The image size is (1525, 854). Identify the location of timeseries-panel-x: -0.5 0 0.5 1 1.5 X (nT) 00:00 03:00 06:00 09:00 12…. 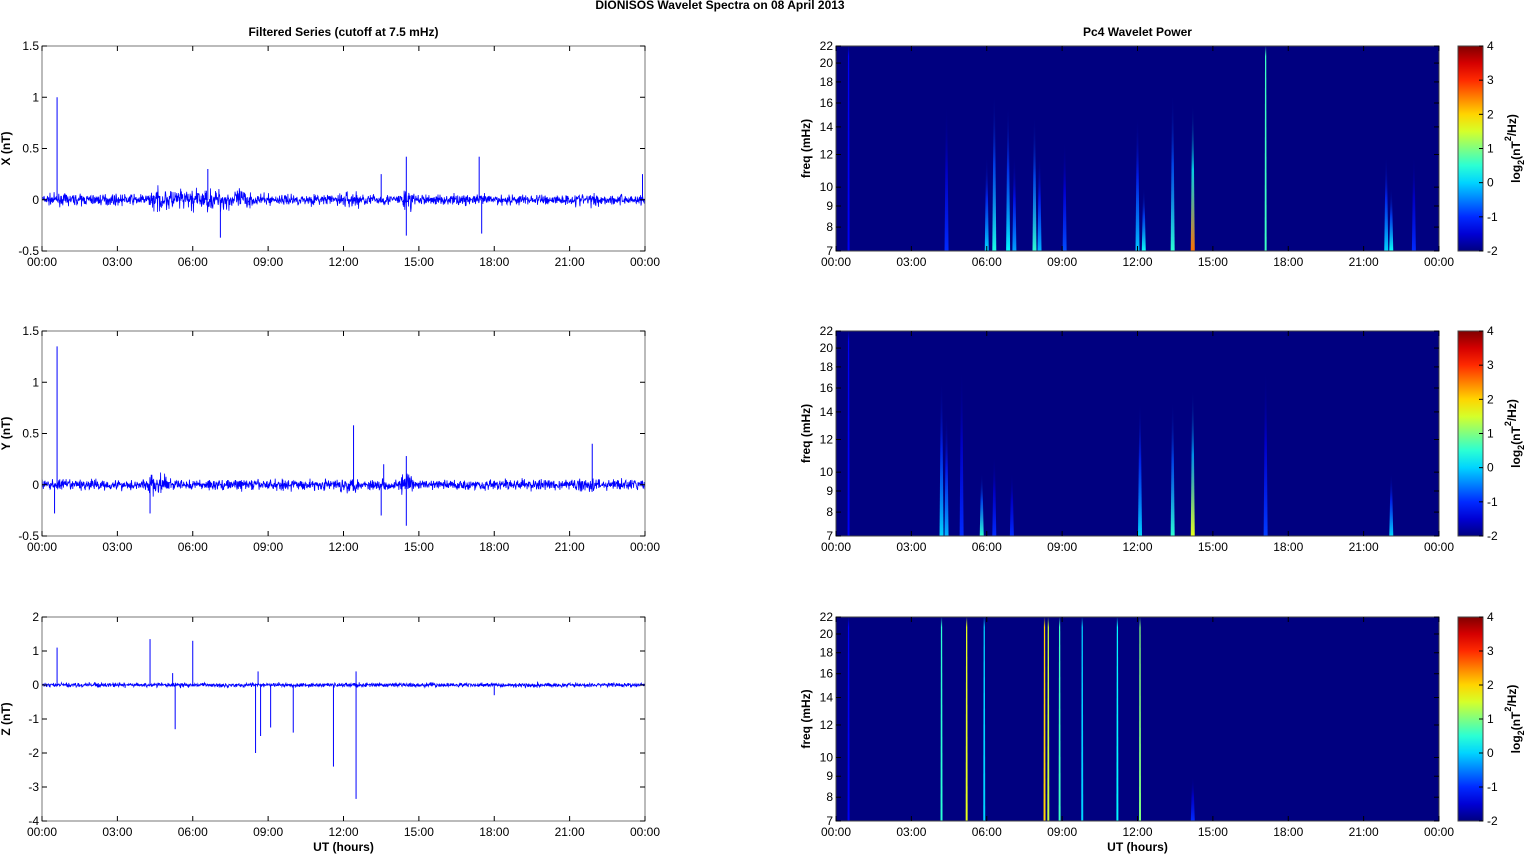
(330, 147).